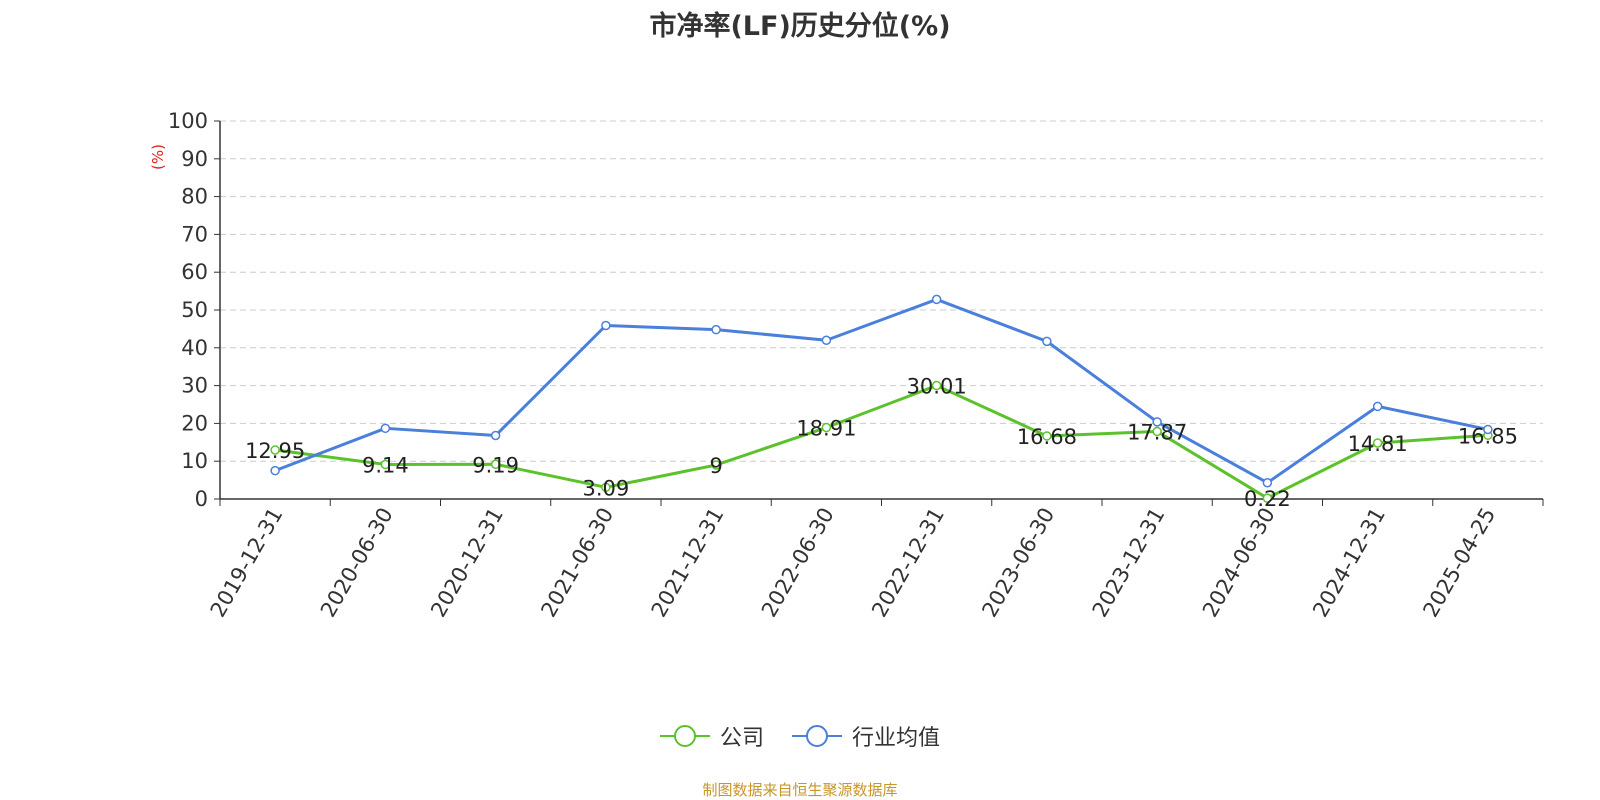 The image size is (1600, 800). I want to click on legend-item-industry: 行业均值, so click(866, 736).